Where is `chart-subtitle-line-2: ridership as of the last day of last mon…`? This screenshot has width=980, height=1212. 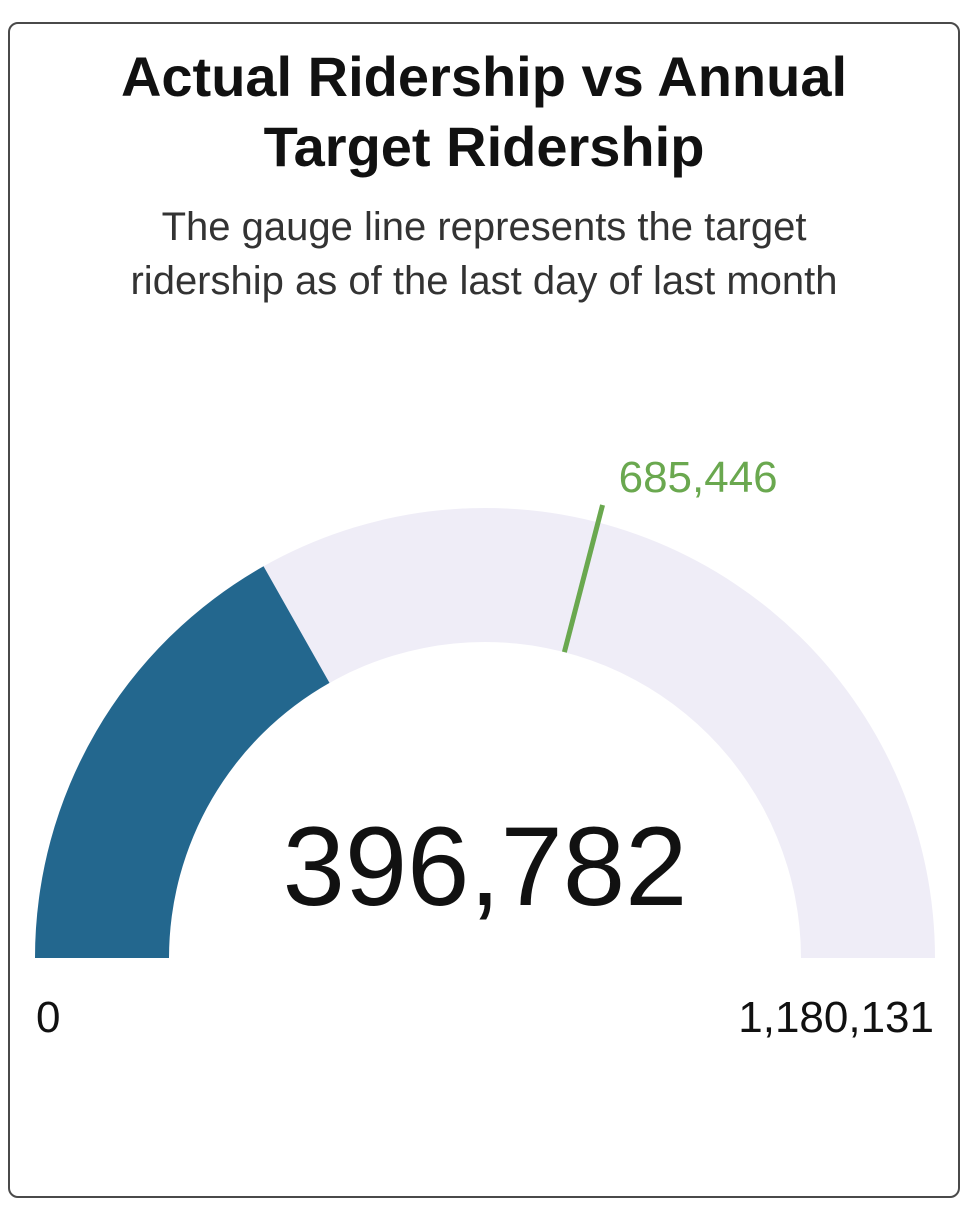
chart-subtitle-line-2: ridership as of the last day of last mon… is located at coordinates (484, 281).